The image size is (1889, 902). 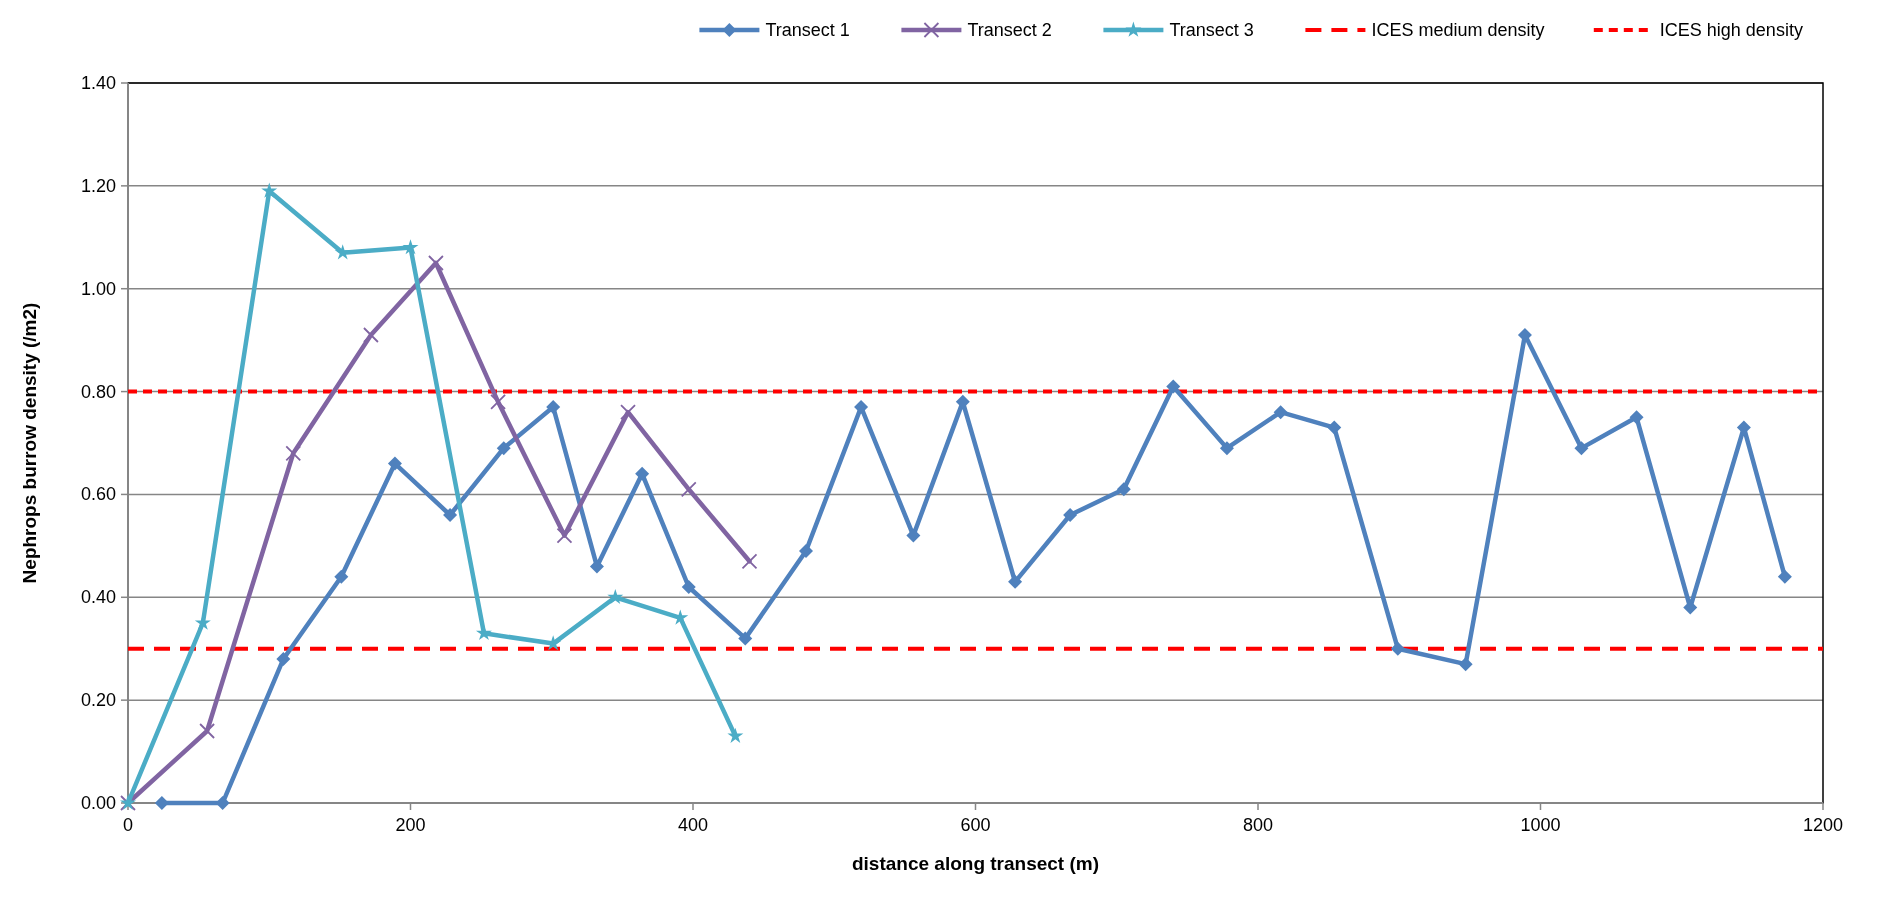 I want to click on x-tick-label: 400, so click(x=693, y=825).